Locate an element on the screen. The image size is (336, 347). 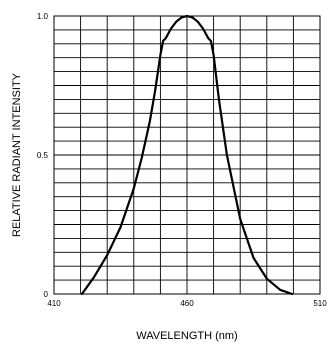
x-tick-labels: 410 460 510 is located at coordinates (187, 303).